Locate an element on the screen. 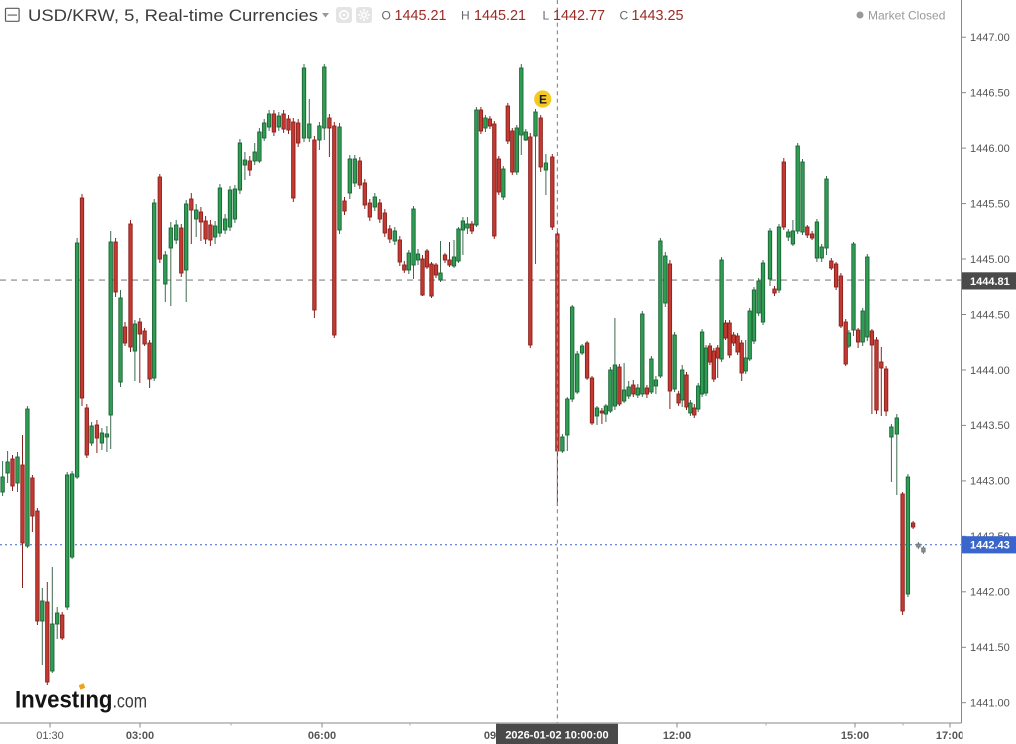  svg-text: 03:00 is located at coordinates (140, 736).